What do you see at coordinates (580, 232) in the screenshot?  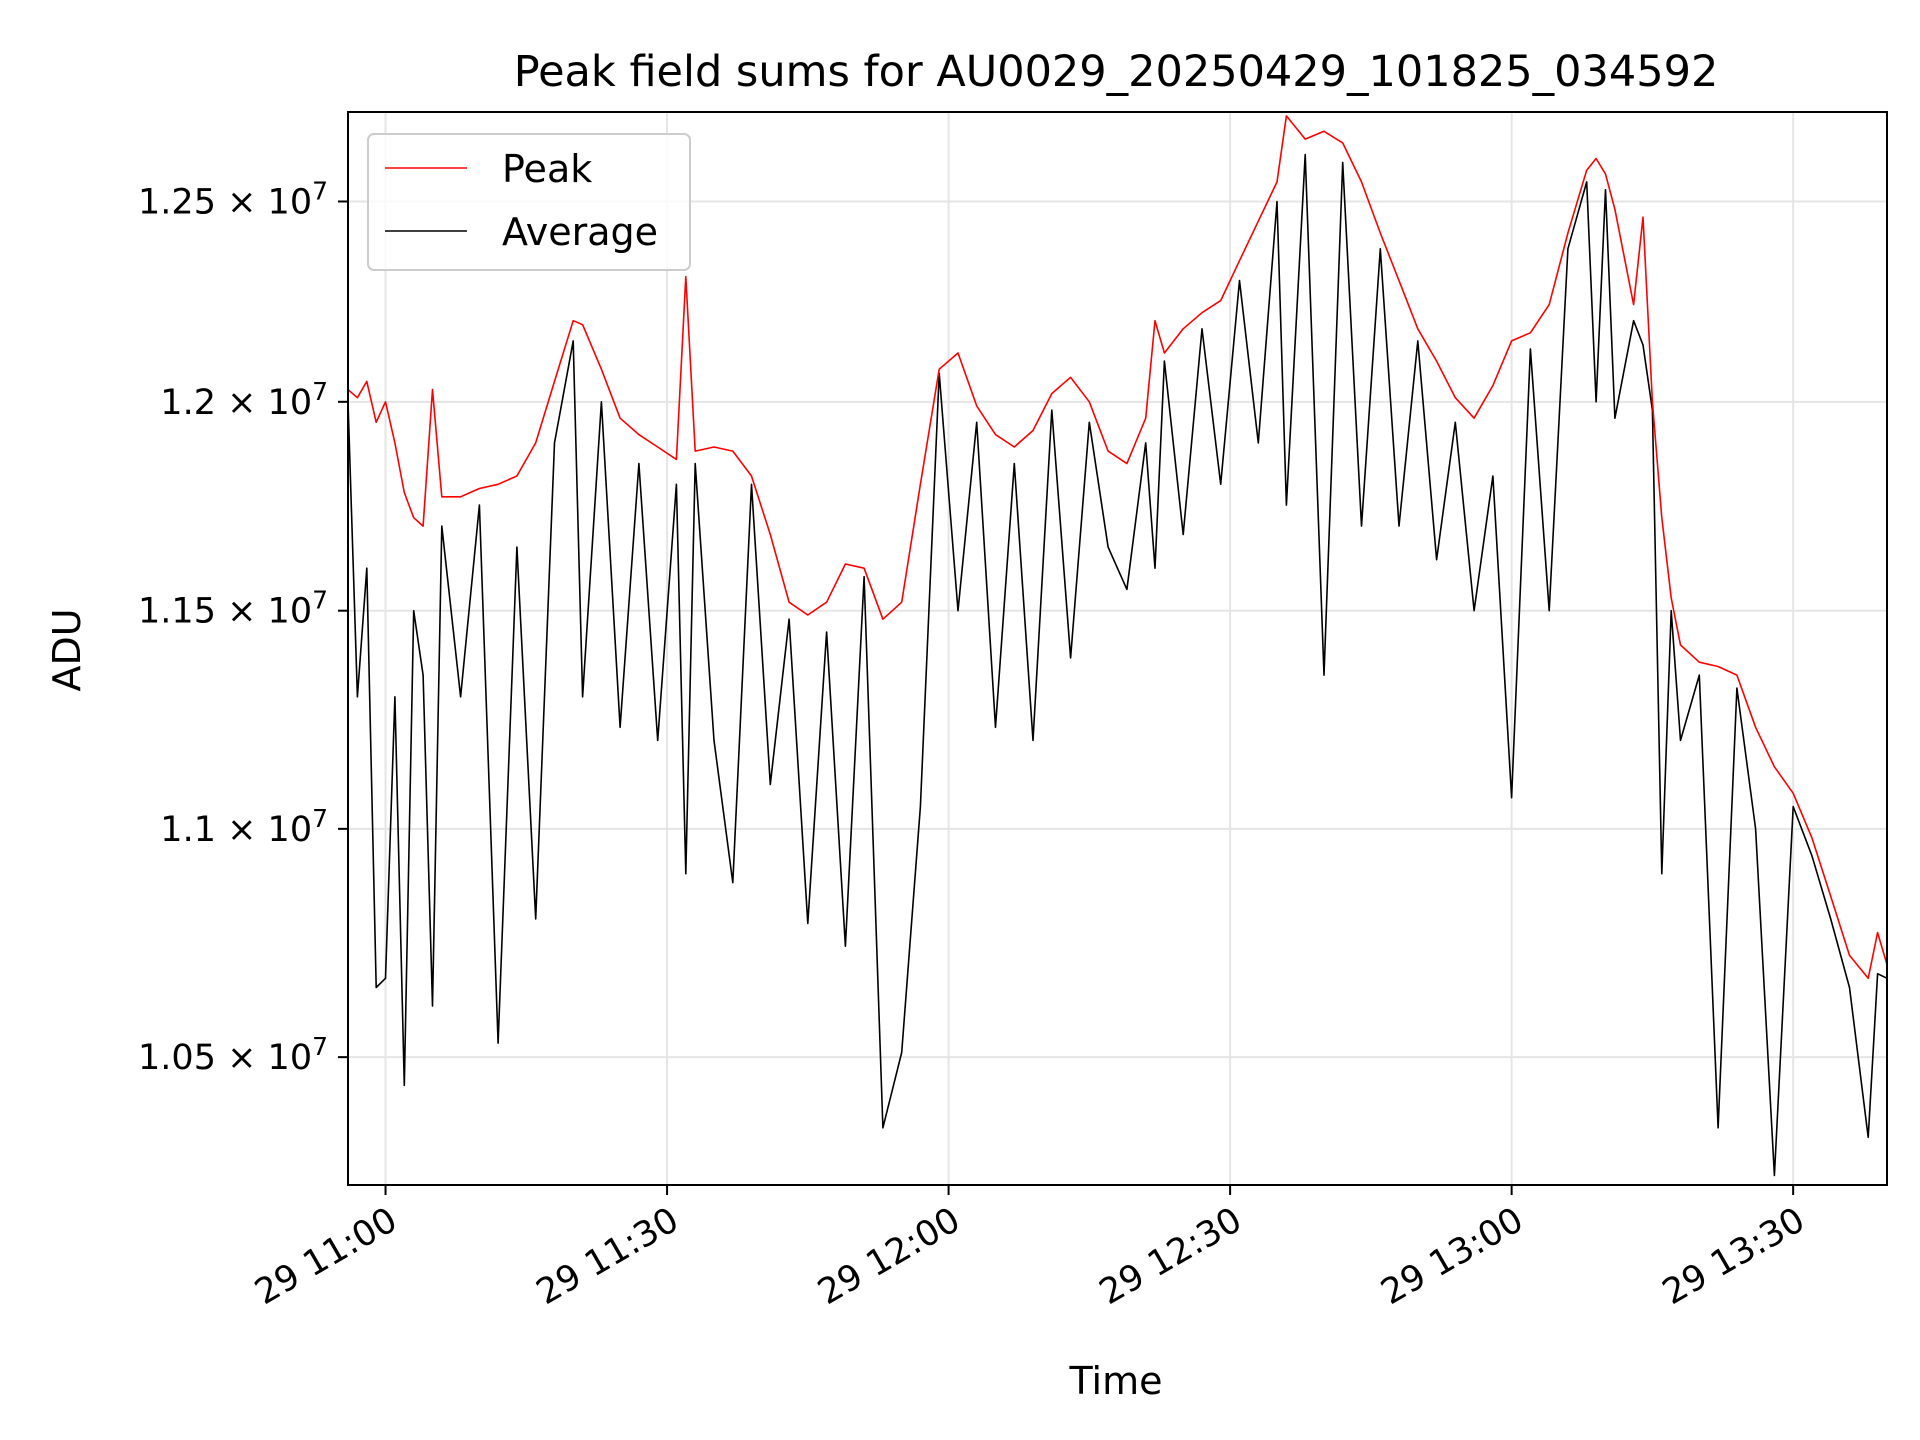 I see `legend-label-average: Average` at bounding box center [580, 232].